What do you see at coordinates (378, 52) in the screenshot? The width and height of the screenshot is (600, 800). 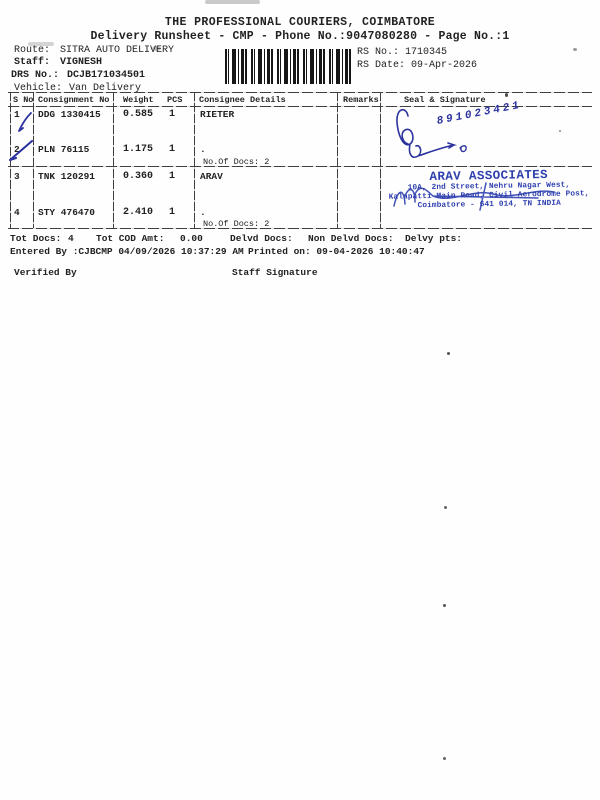 I see `rs-no-label: RS No.:` at bounding box center [378, 52].